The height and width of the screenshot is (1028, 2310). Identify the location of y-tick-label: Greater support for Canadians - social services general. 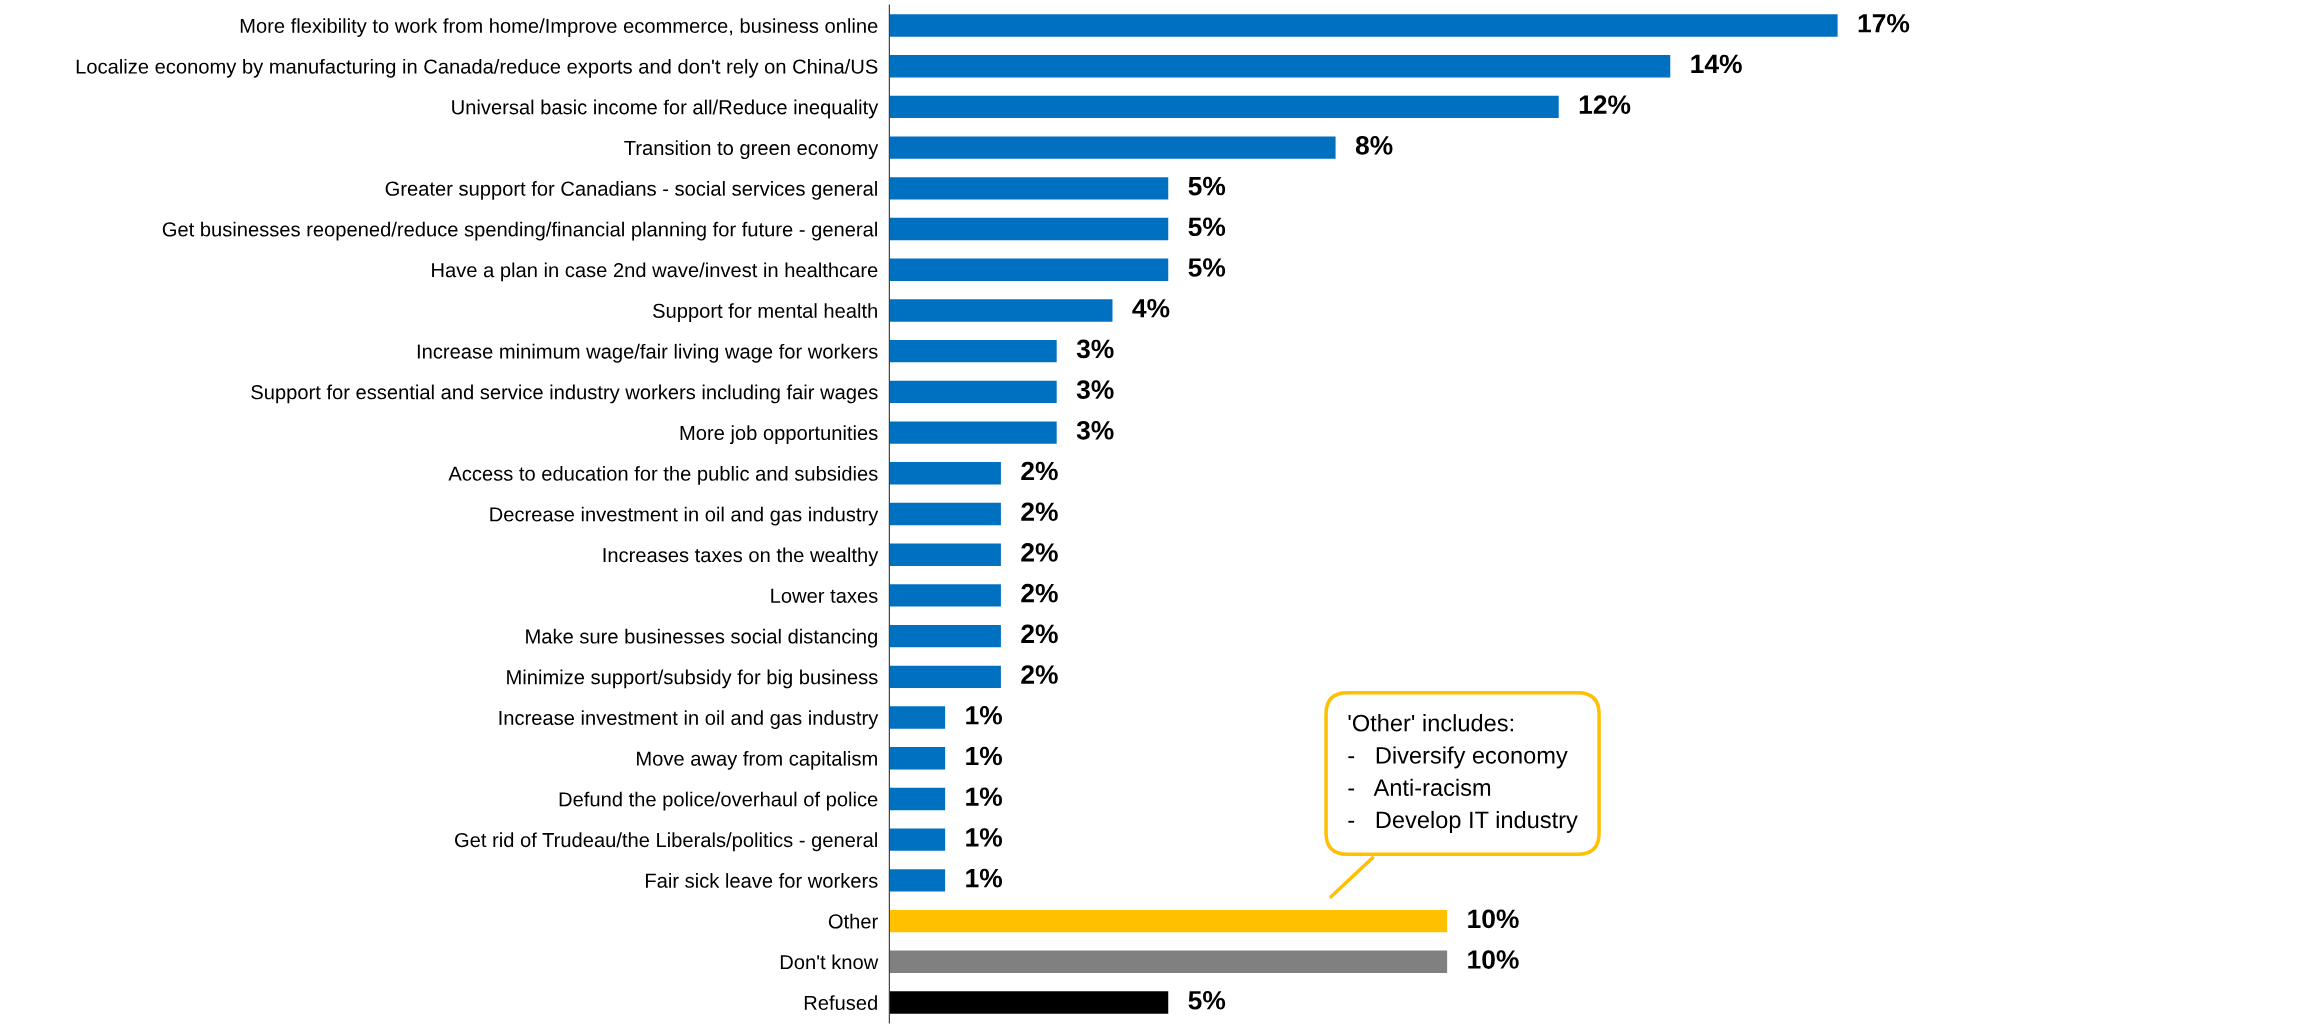
(631, 190).